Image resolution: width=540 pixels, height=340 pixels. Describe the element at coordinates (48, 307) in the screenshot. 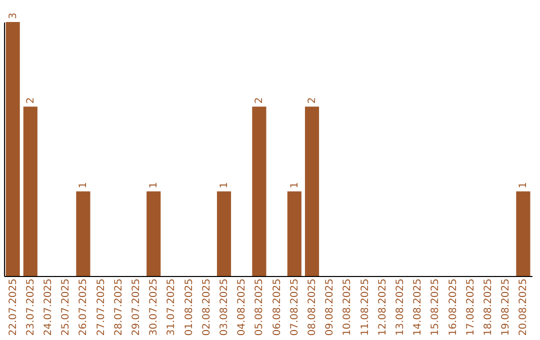

I see `x-tick-label: 24.07.2025` at that location.